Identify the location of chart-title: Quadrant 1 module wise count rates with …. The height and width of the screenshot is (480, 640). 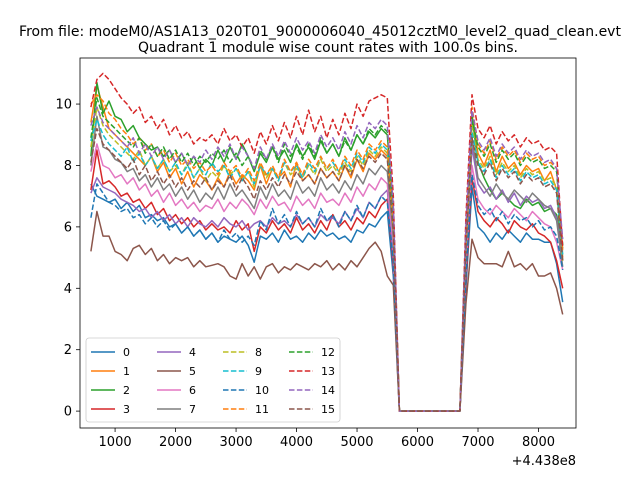
(328, 48).